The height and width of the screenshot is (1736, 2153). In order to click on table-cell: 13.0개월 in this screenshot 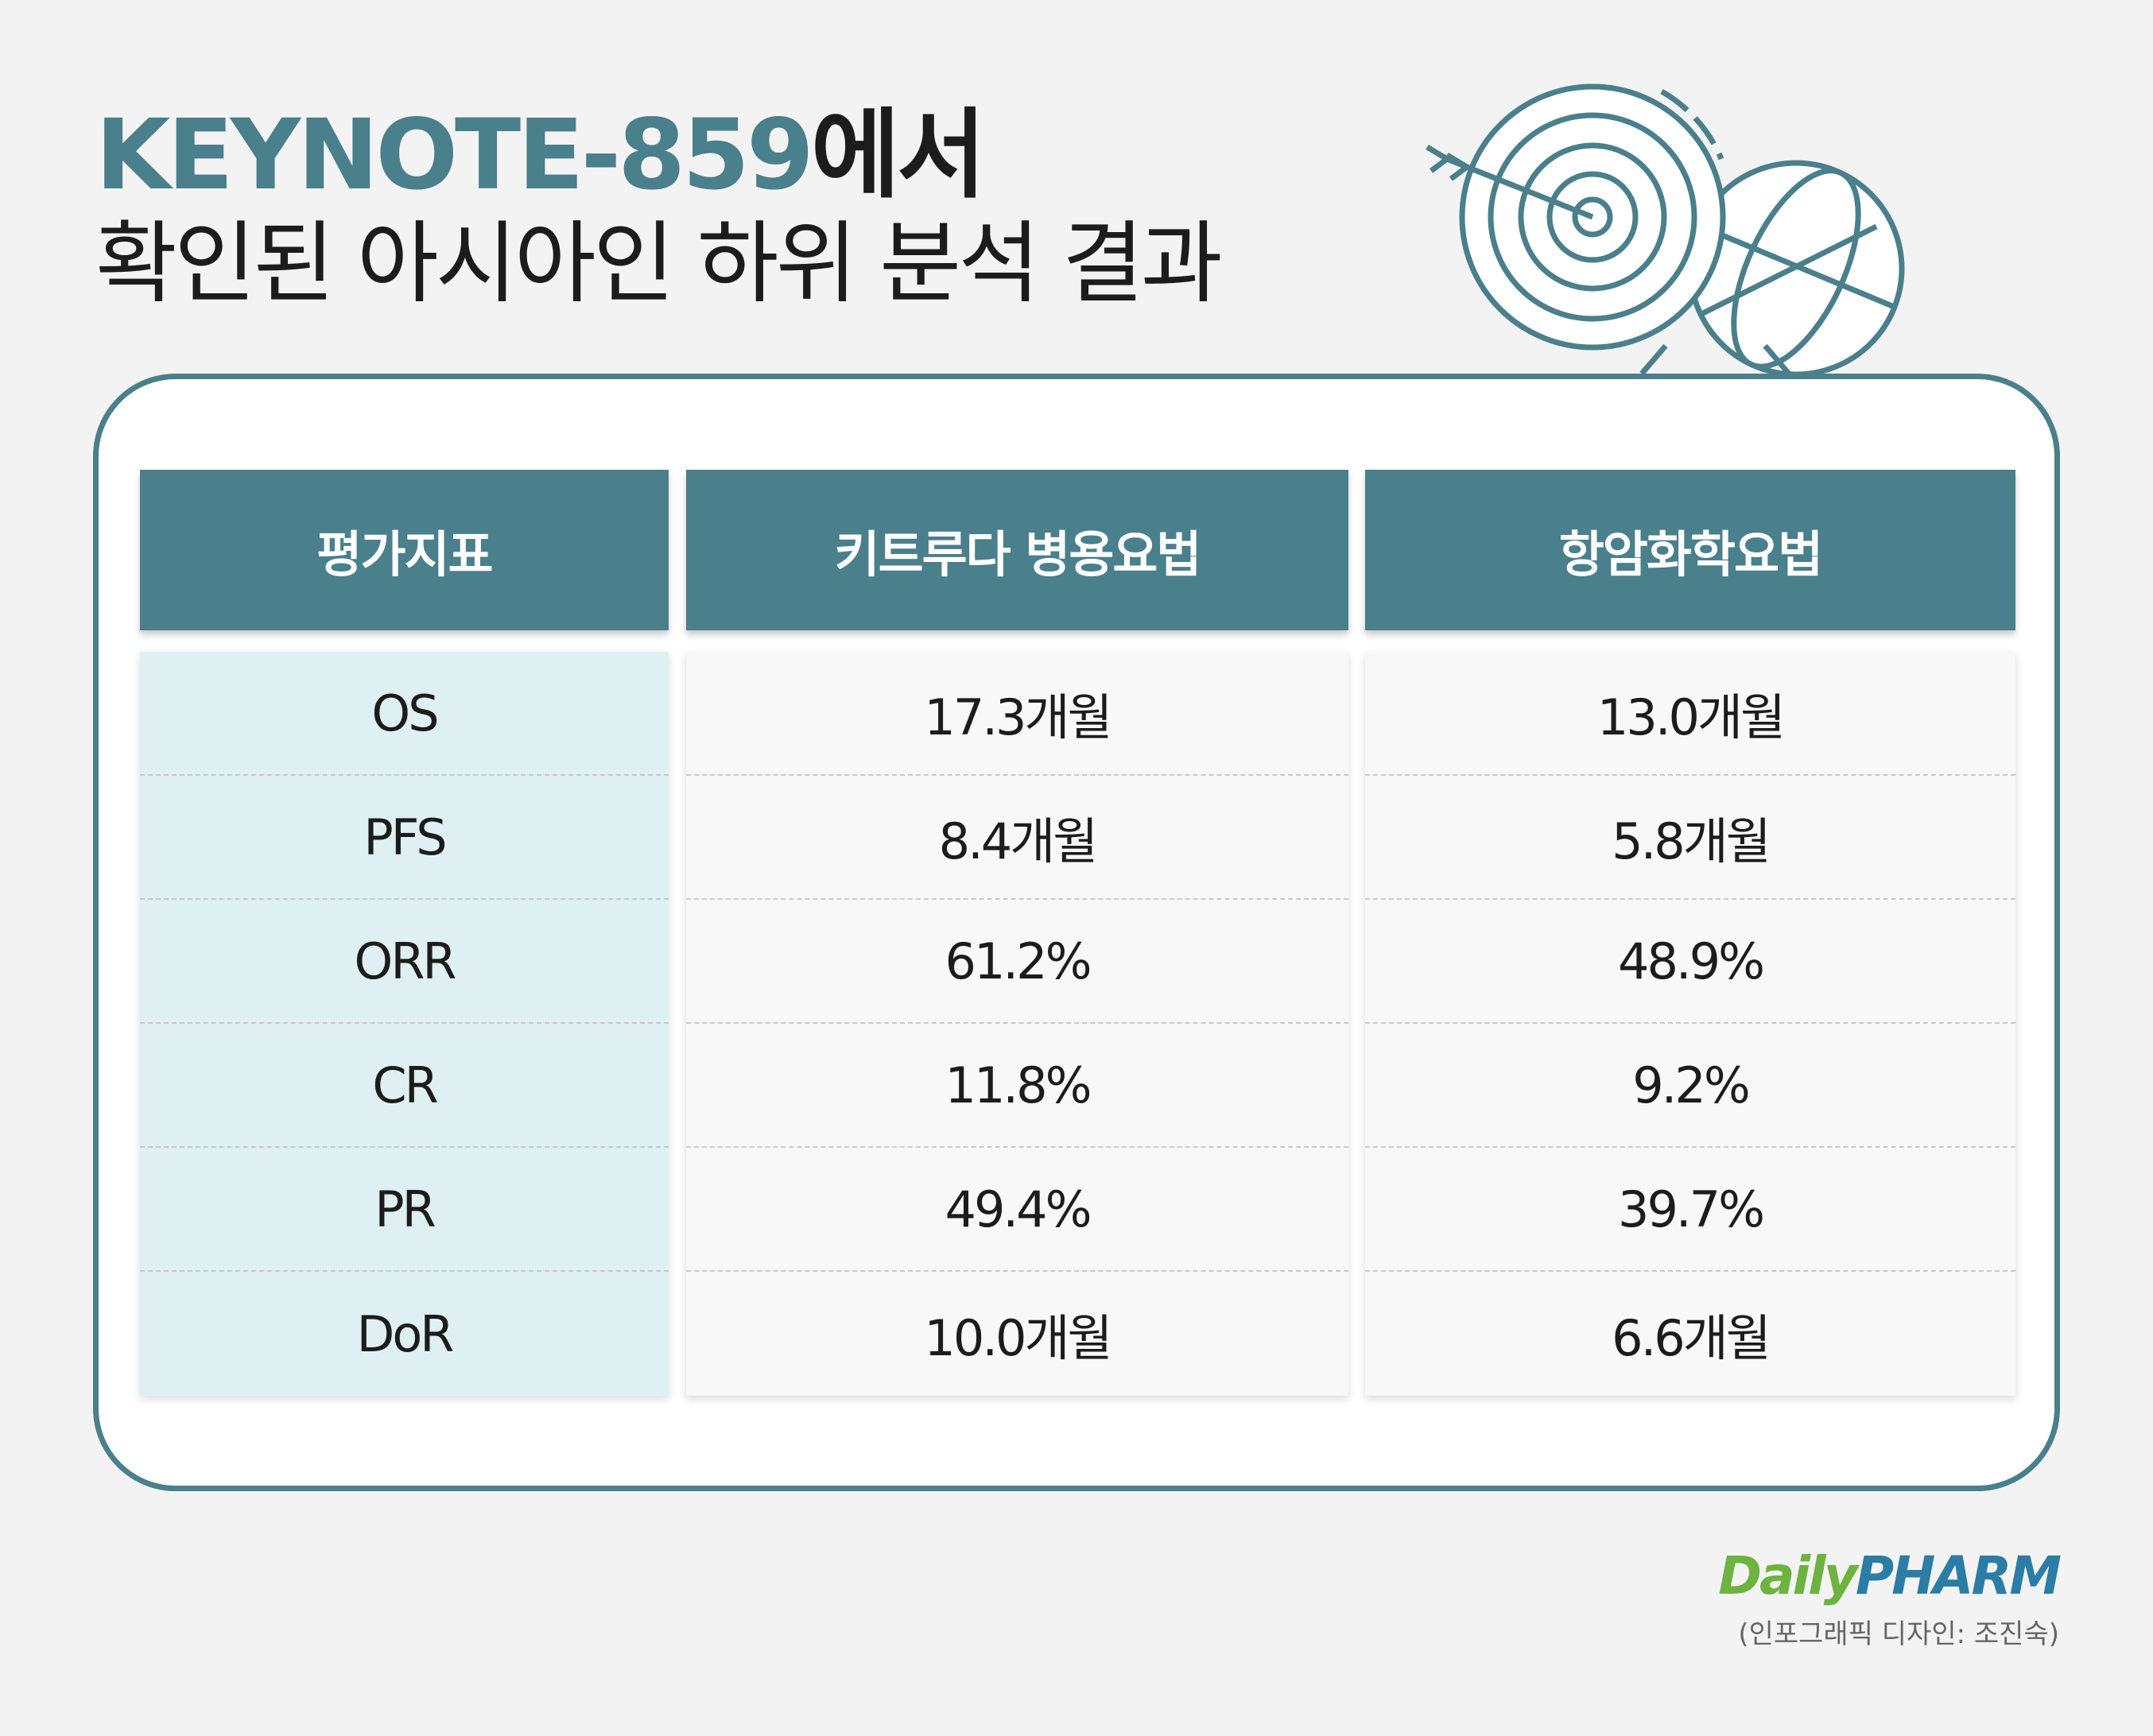, I will do `click(1690, 714)`.